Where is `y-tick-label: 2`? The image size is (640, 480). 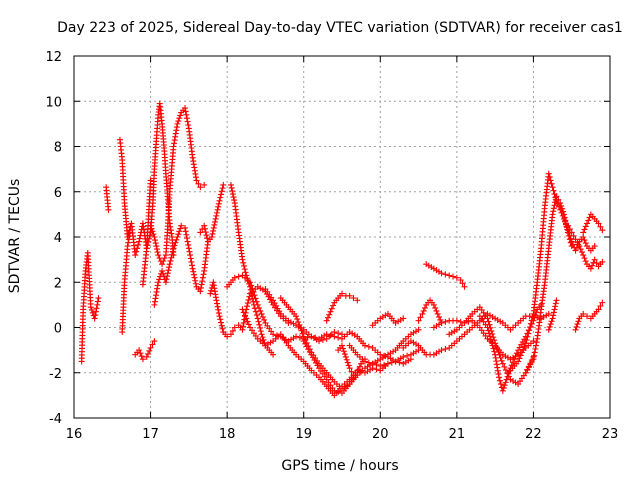 y-tick-label: 2 is located at coordinates (58, 283).